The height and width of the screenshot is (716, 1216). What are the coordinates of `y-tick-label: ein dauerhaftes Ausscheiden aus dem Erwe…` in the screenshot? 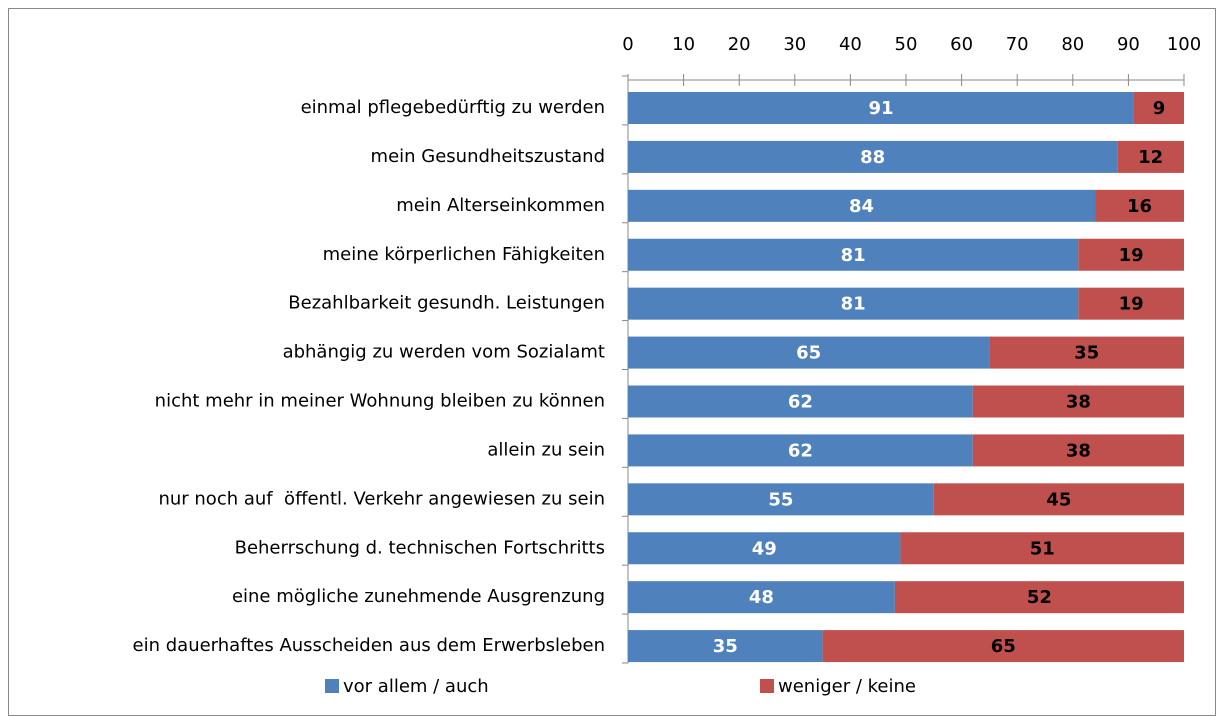 It's located at (369, 645).